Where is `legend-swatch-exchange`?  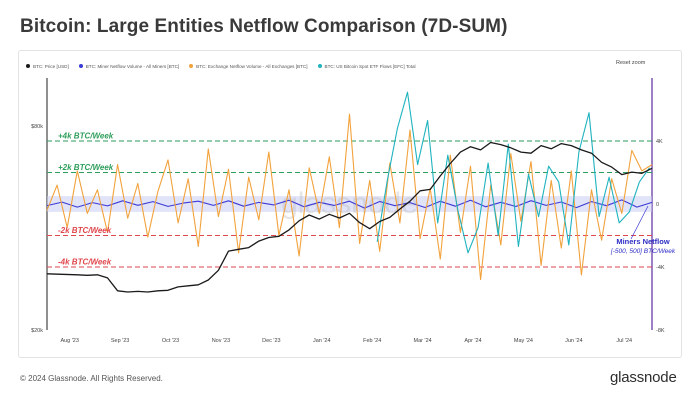
legend-swatch-exchange is located at coordinates (191, 66).